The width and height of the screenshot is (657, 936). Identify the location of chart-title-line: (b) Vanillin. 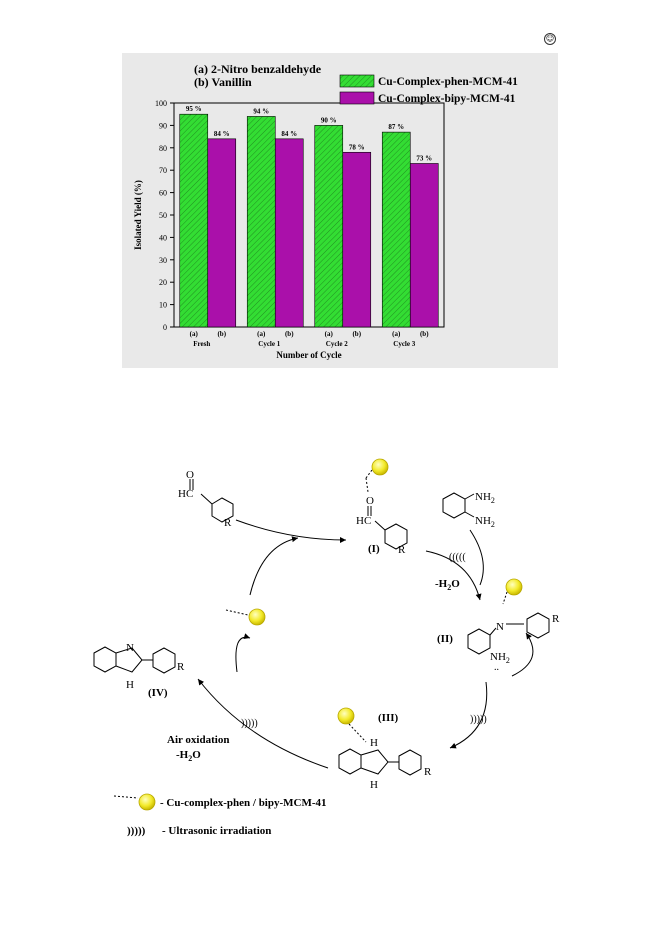
(223, 82).